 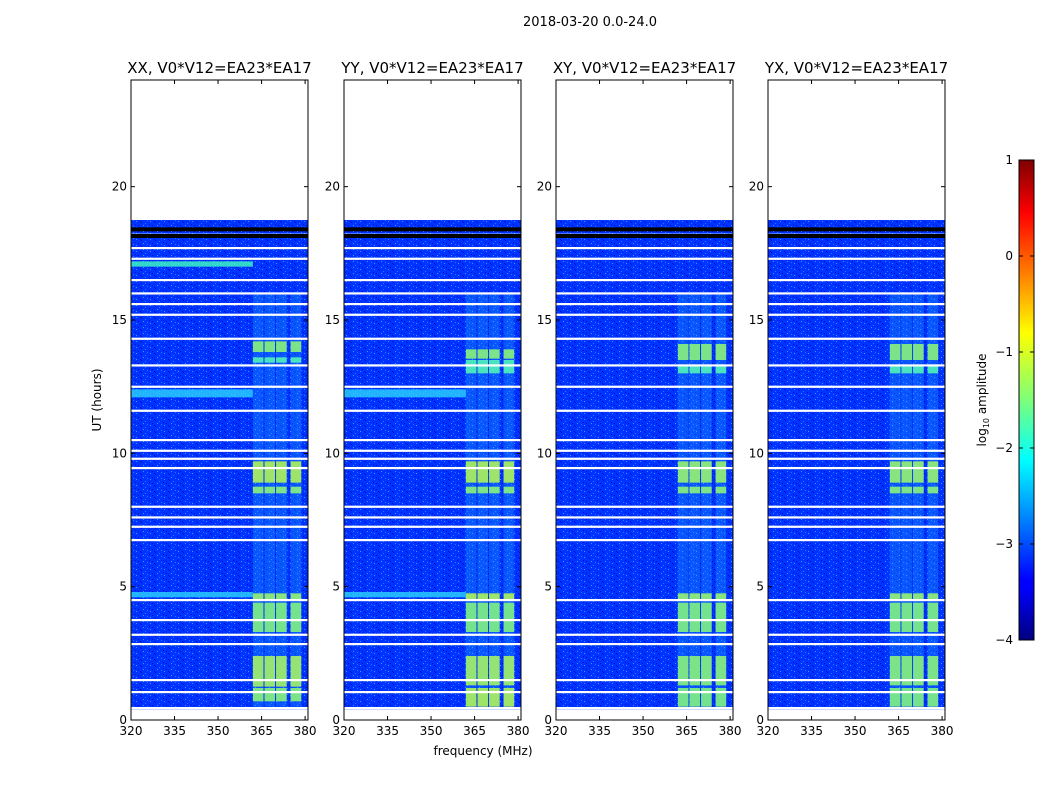 I want to click on colorbar-label-log: log, so click(x=982, y=437).